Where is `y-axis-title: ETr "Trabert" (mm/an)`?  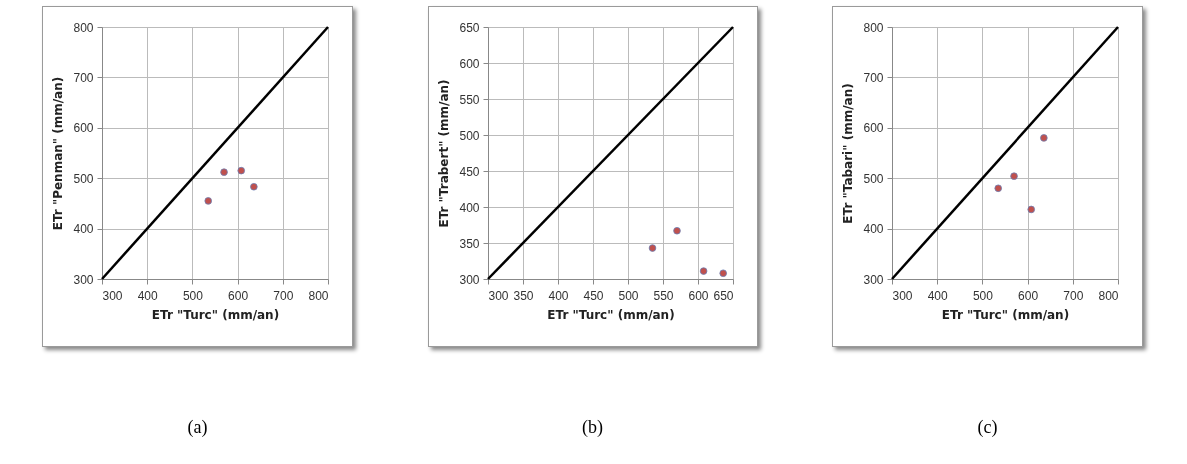 y-axis-title: ETr "Trabert" (mm/an) is located at coordinates (443, 153).